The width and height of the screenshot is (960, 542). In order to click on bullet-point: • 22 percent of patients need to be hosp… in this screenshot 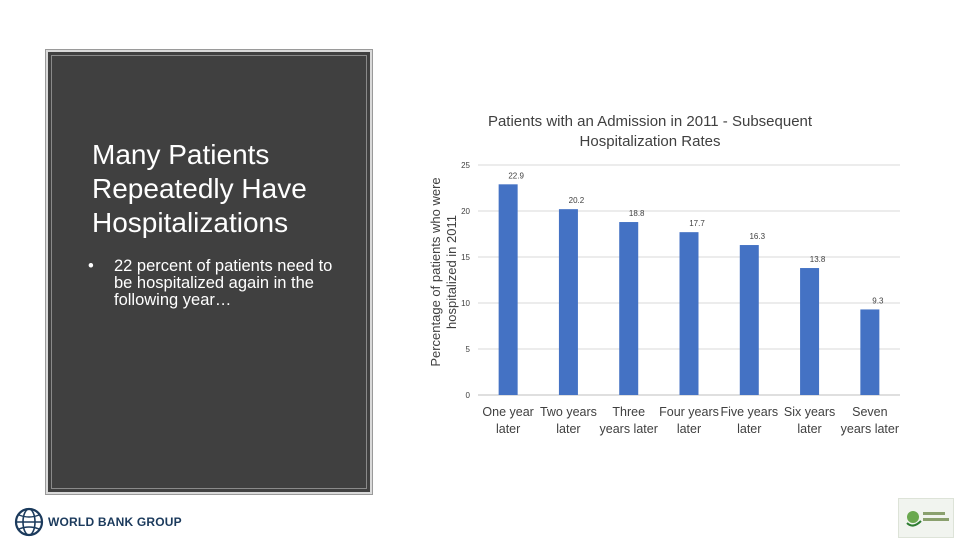, I will do `click(213, 283)`.